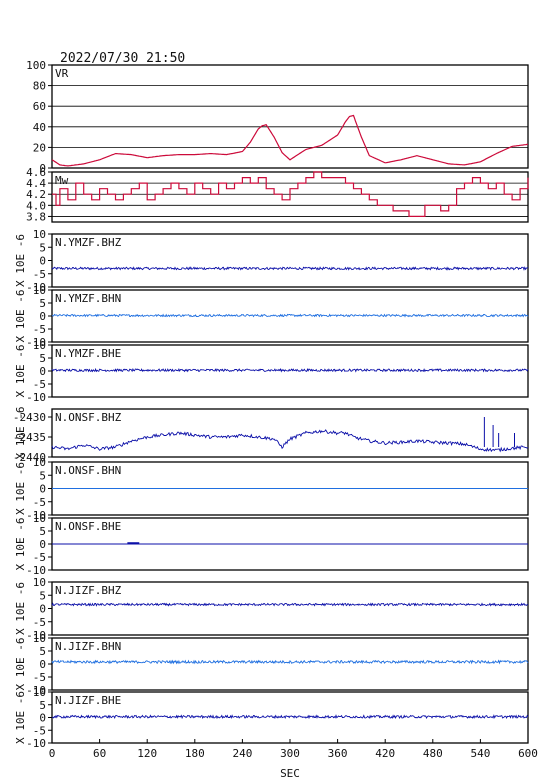  I want to click on panel-label: N.ONSF.BHE, so click(88, 526).